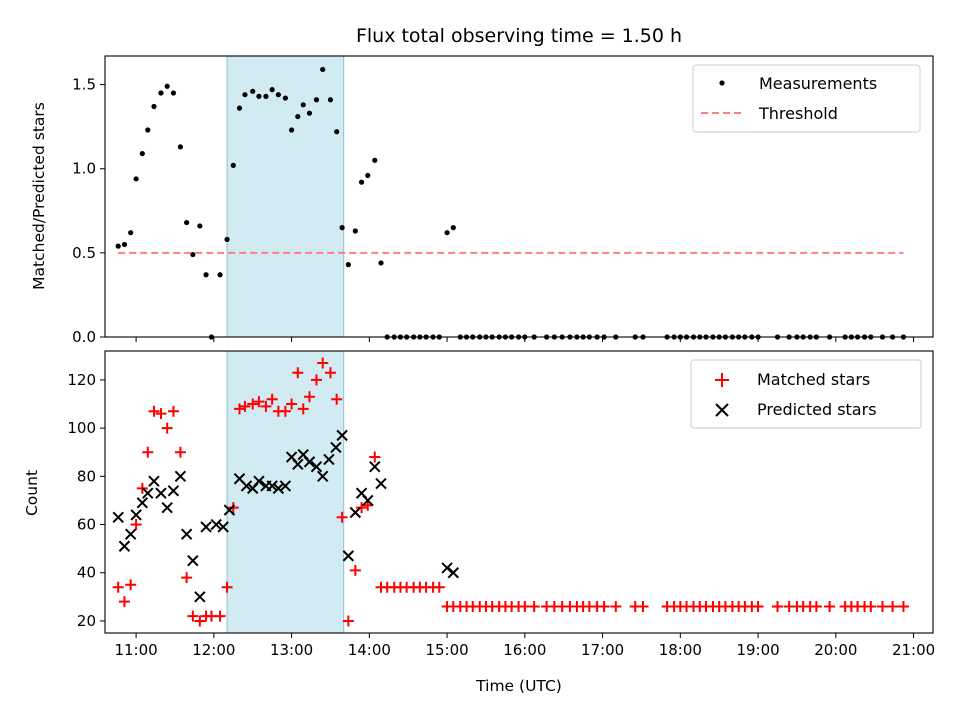 The width and height of the screenshot is (960, 720). I want to click on y-tick-label: 100, so click(81, 428).